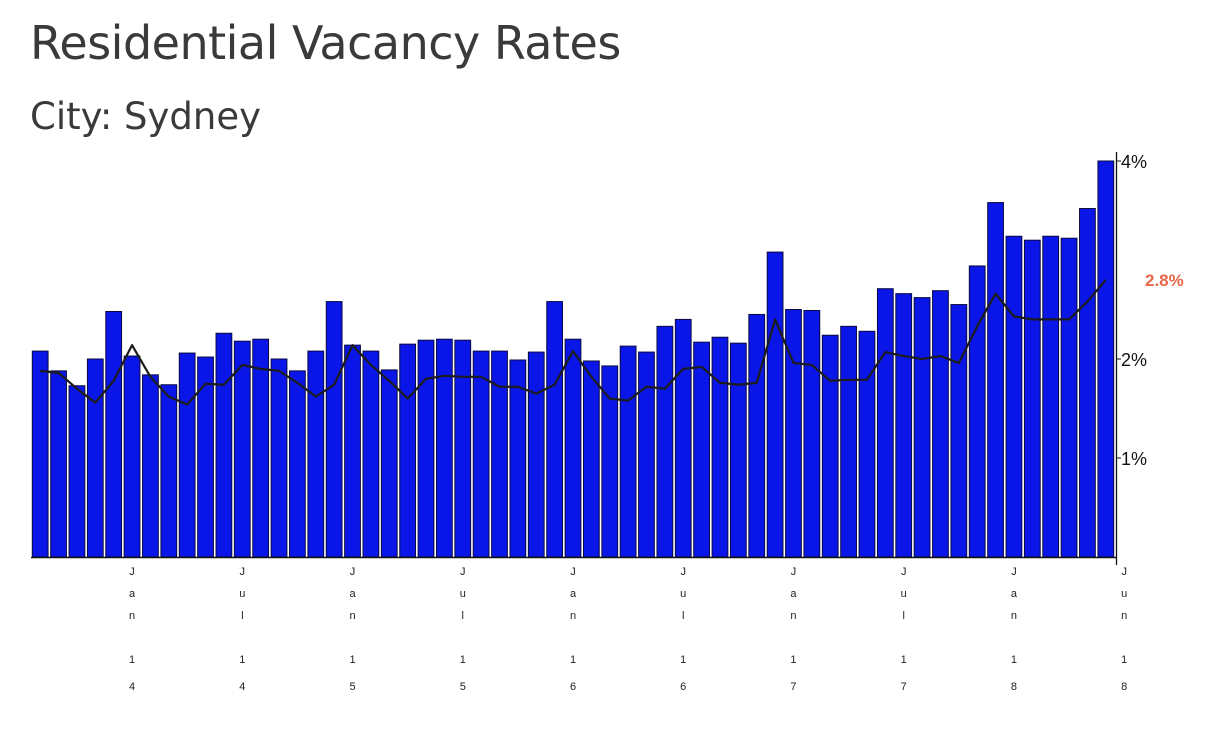 The image size is (1224, 730). Describe the element at coordinates (793, 629) in the screenshot. I see `x-tick-label: Jan 1 7` at that location.